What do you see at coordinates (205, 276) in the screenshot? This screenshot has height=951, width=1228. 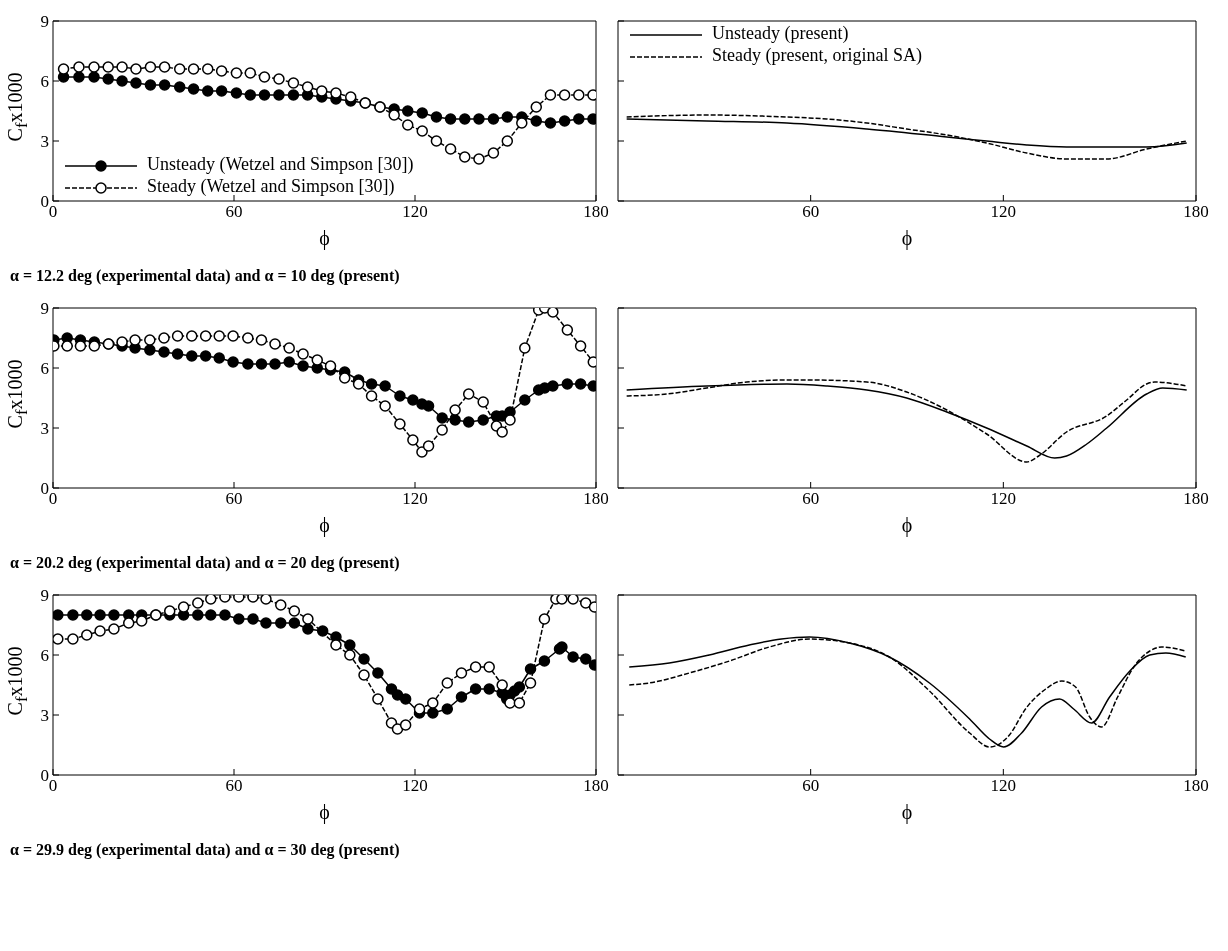 I see `text: α = 12.2 deg (experimental data) and α = 10 deg (present)` at bounding box center [205, 276].